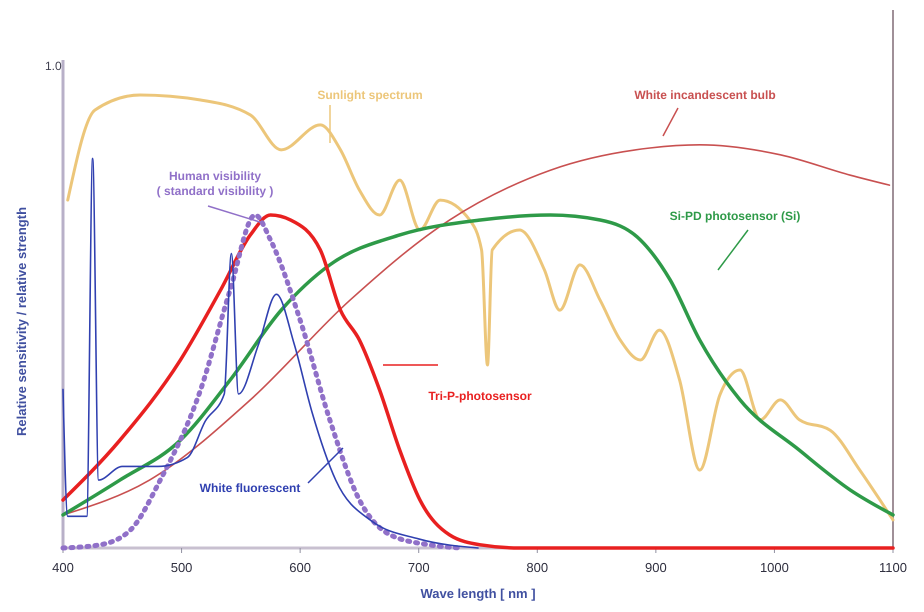 Image resolution: width=924 pixels, height=612 pixels. I want to click on x-tick-label: 1000, so click(774, 567).